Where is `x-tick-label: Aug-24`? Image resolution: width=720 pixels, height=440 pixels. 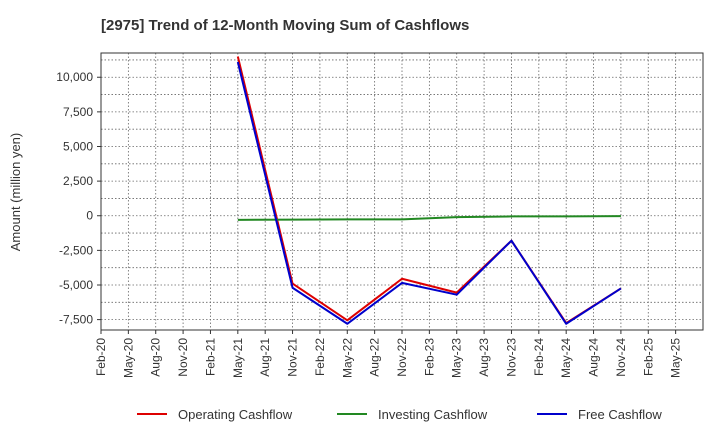 x-tick-label: Aug-24 is located at coordinates (594, 357).